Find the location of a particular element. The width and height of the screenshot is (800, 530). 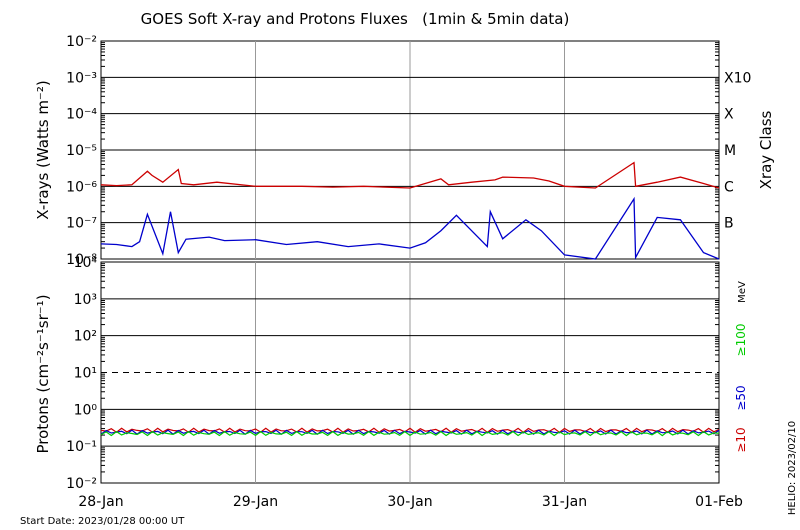

y-tick-label: 10³ is located at coordinates (85, 300).